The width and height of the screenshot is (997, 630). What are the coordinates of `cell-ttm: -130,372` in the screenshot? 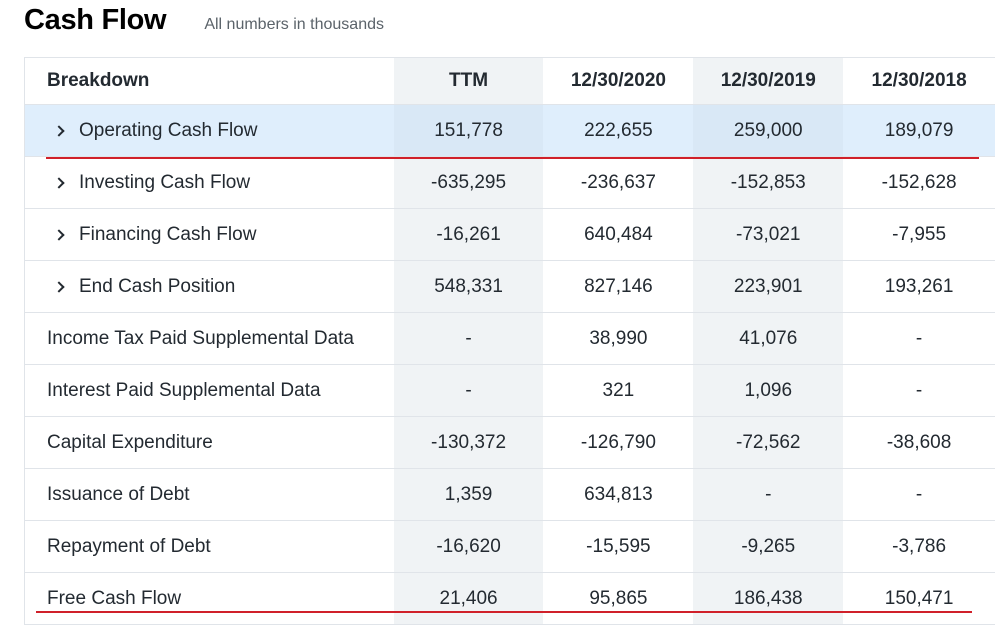 It's located at (468, 442).